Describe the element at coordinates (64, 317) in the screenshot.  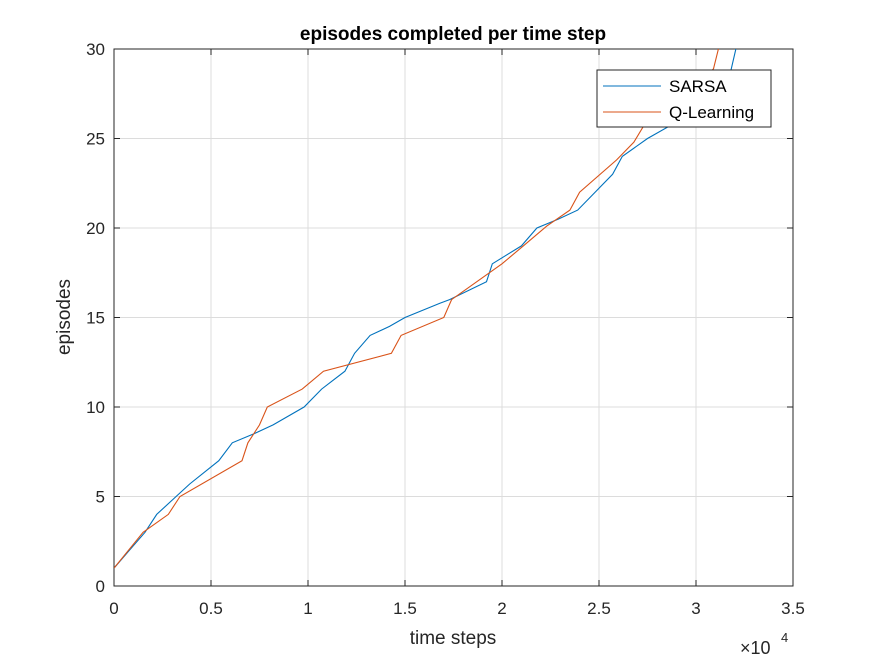
I see `y-axis-label: episodes` at that location.